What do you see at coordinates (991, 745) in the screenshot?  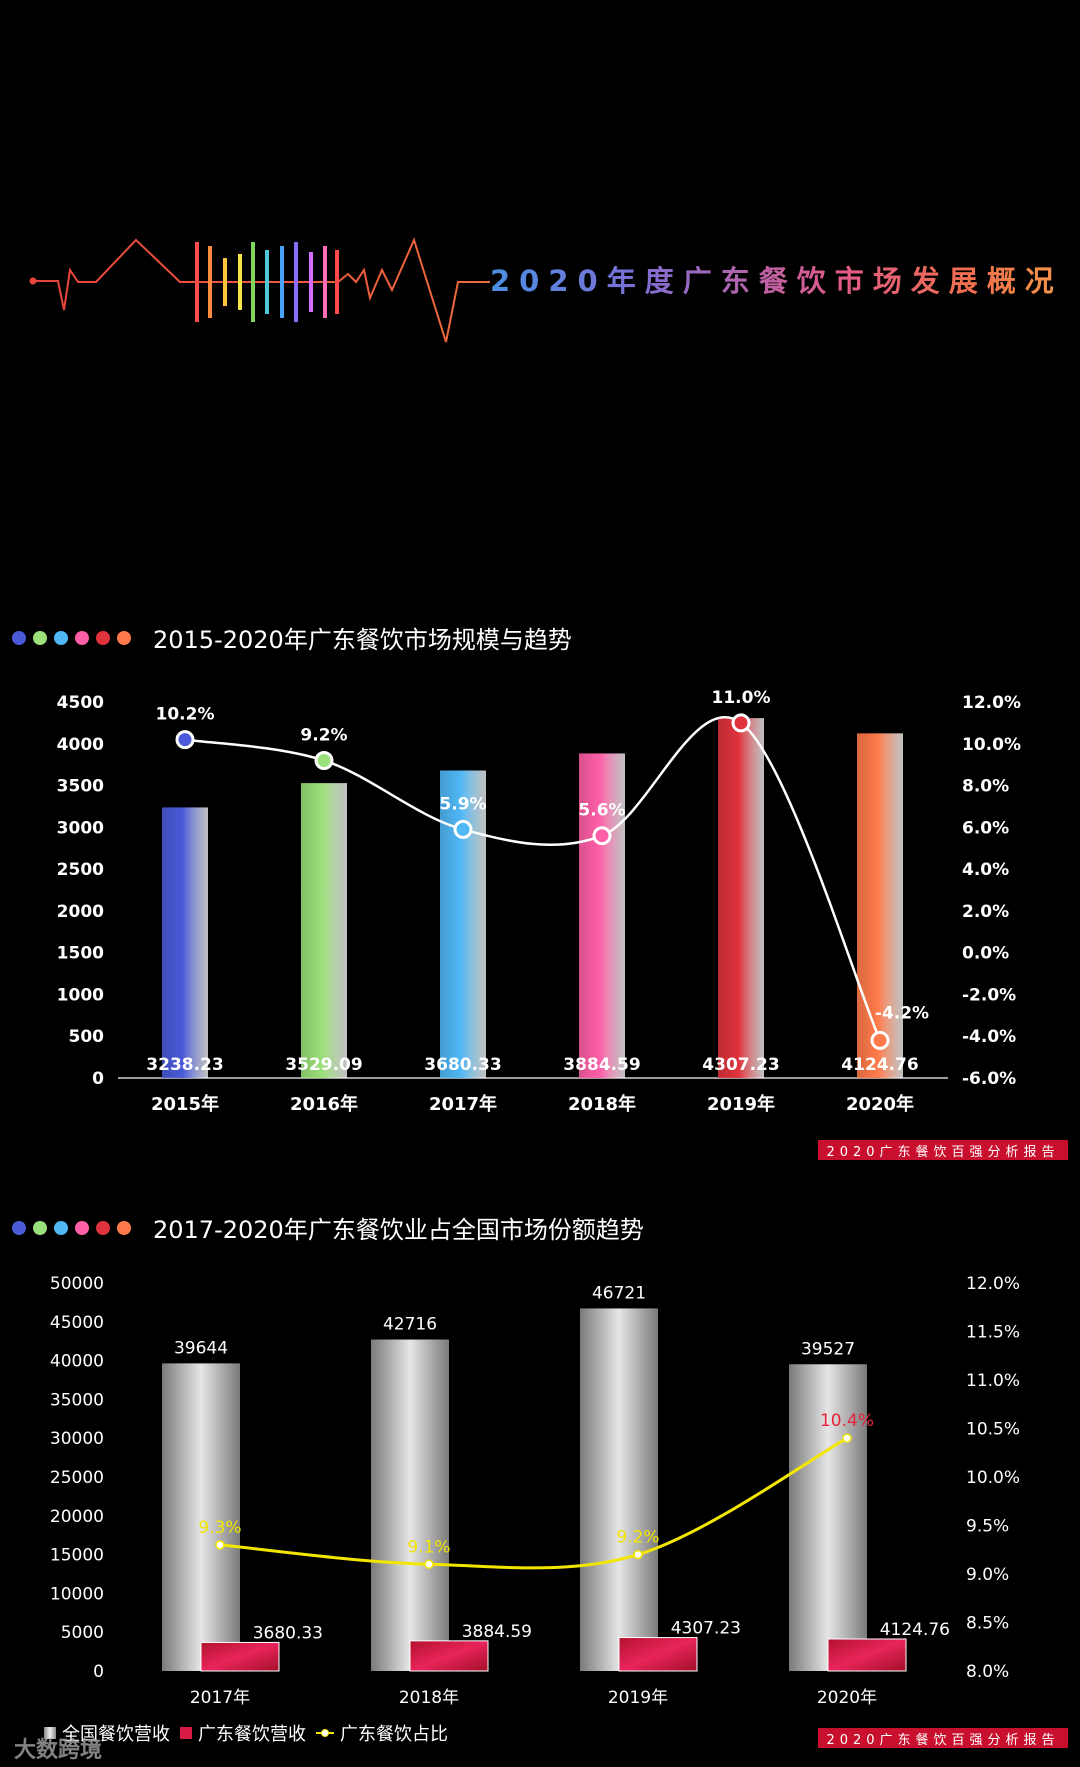 I see `right-tick-label: 10.0%` at bounding box center [991, 745].